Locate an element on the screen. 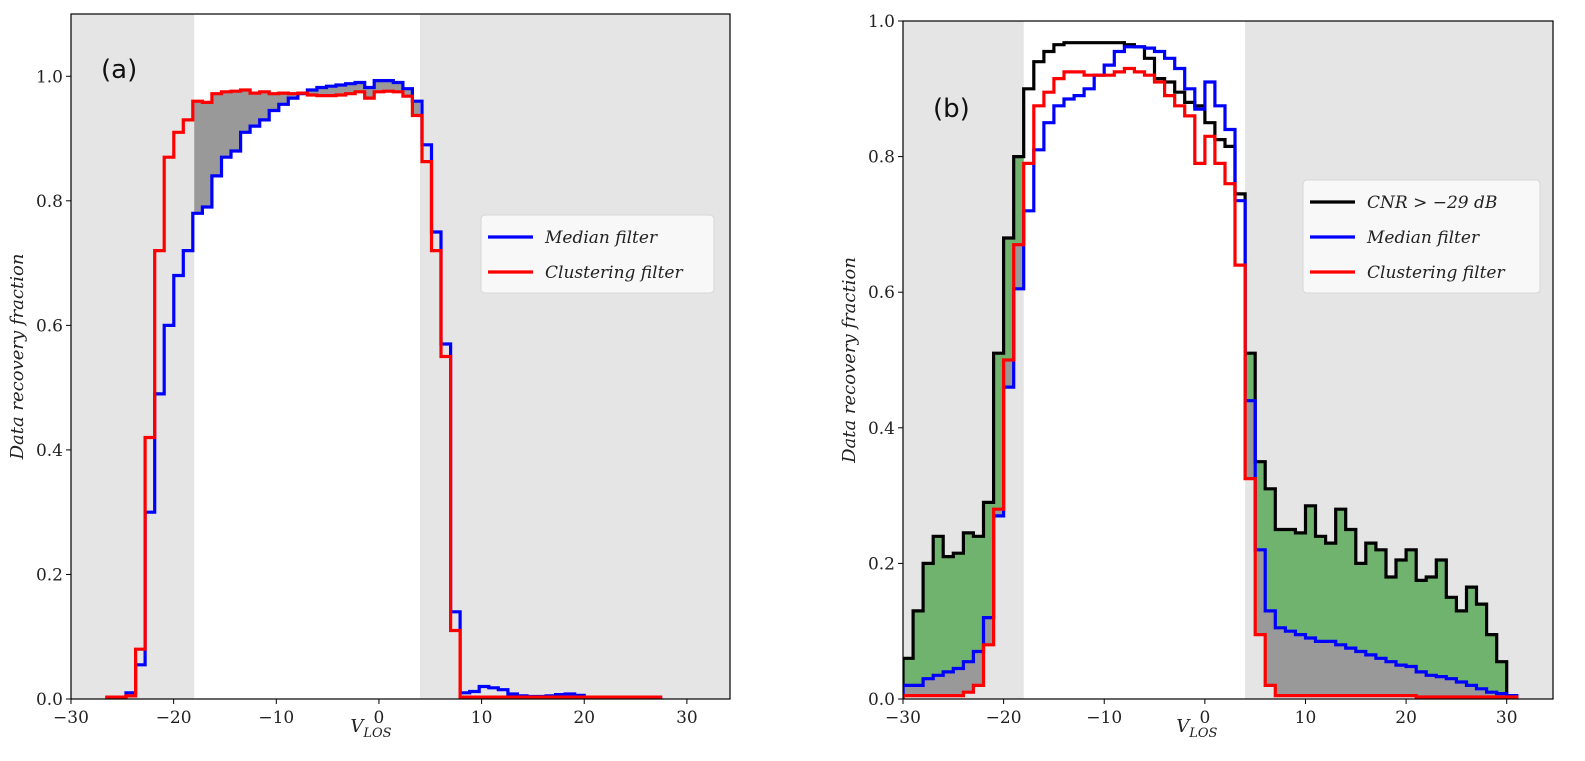  shaded-region-left is located at coordinates (133, 356).